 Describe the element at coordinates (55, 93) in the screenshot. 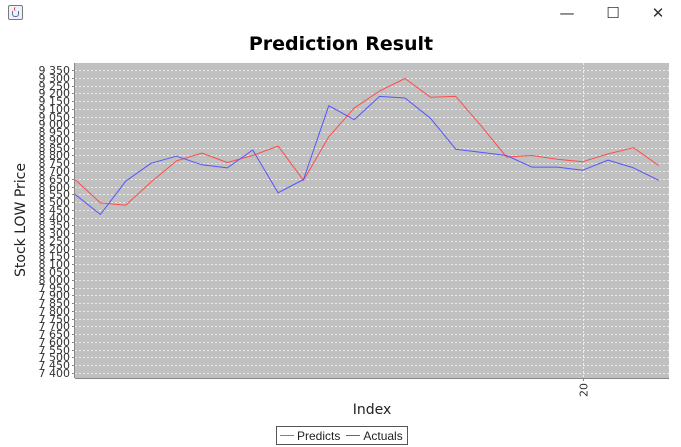

I see `y-tick-label: 9 200` at that location.